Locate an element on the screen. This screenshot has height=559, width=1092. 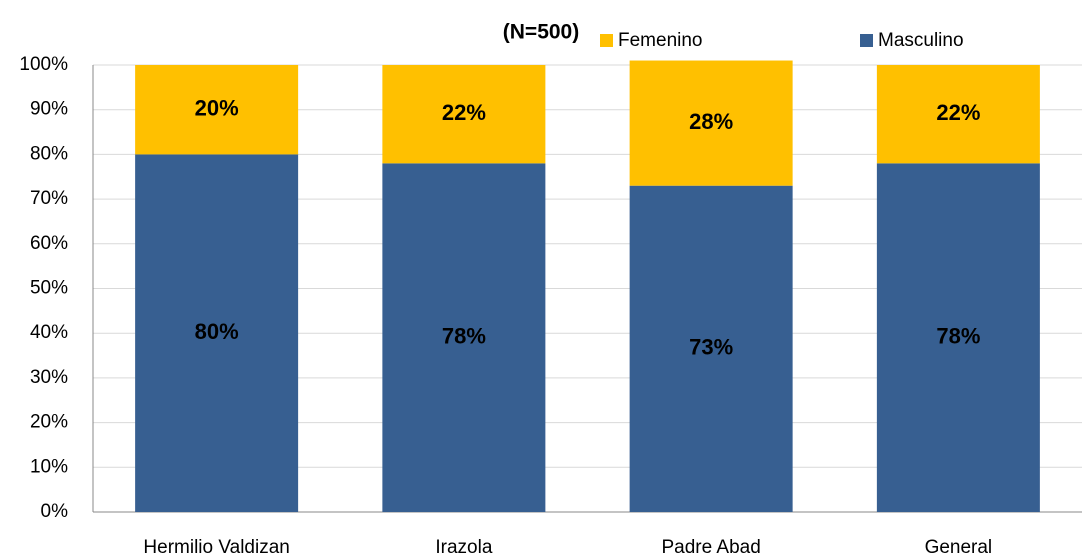
x-tick-label: Irazola is located at coordinates (463, 547).